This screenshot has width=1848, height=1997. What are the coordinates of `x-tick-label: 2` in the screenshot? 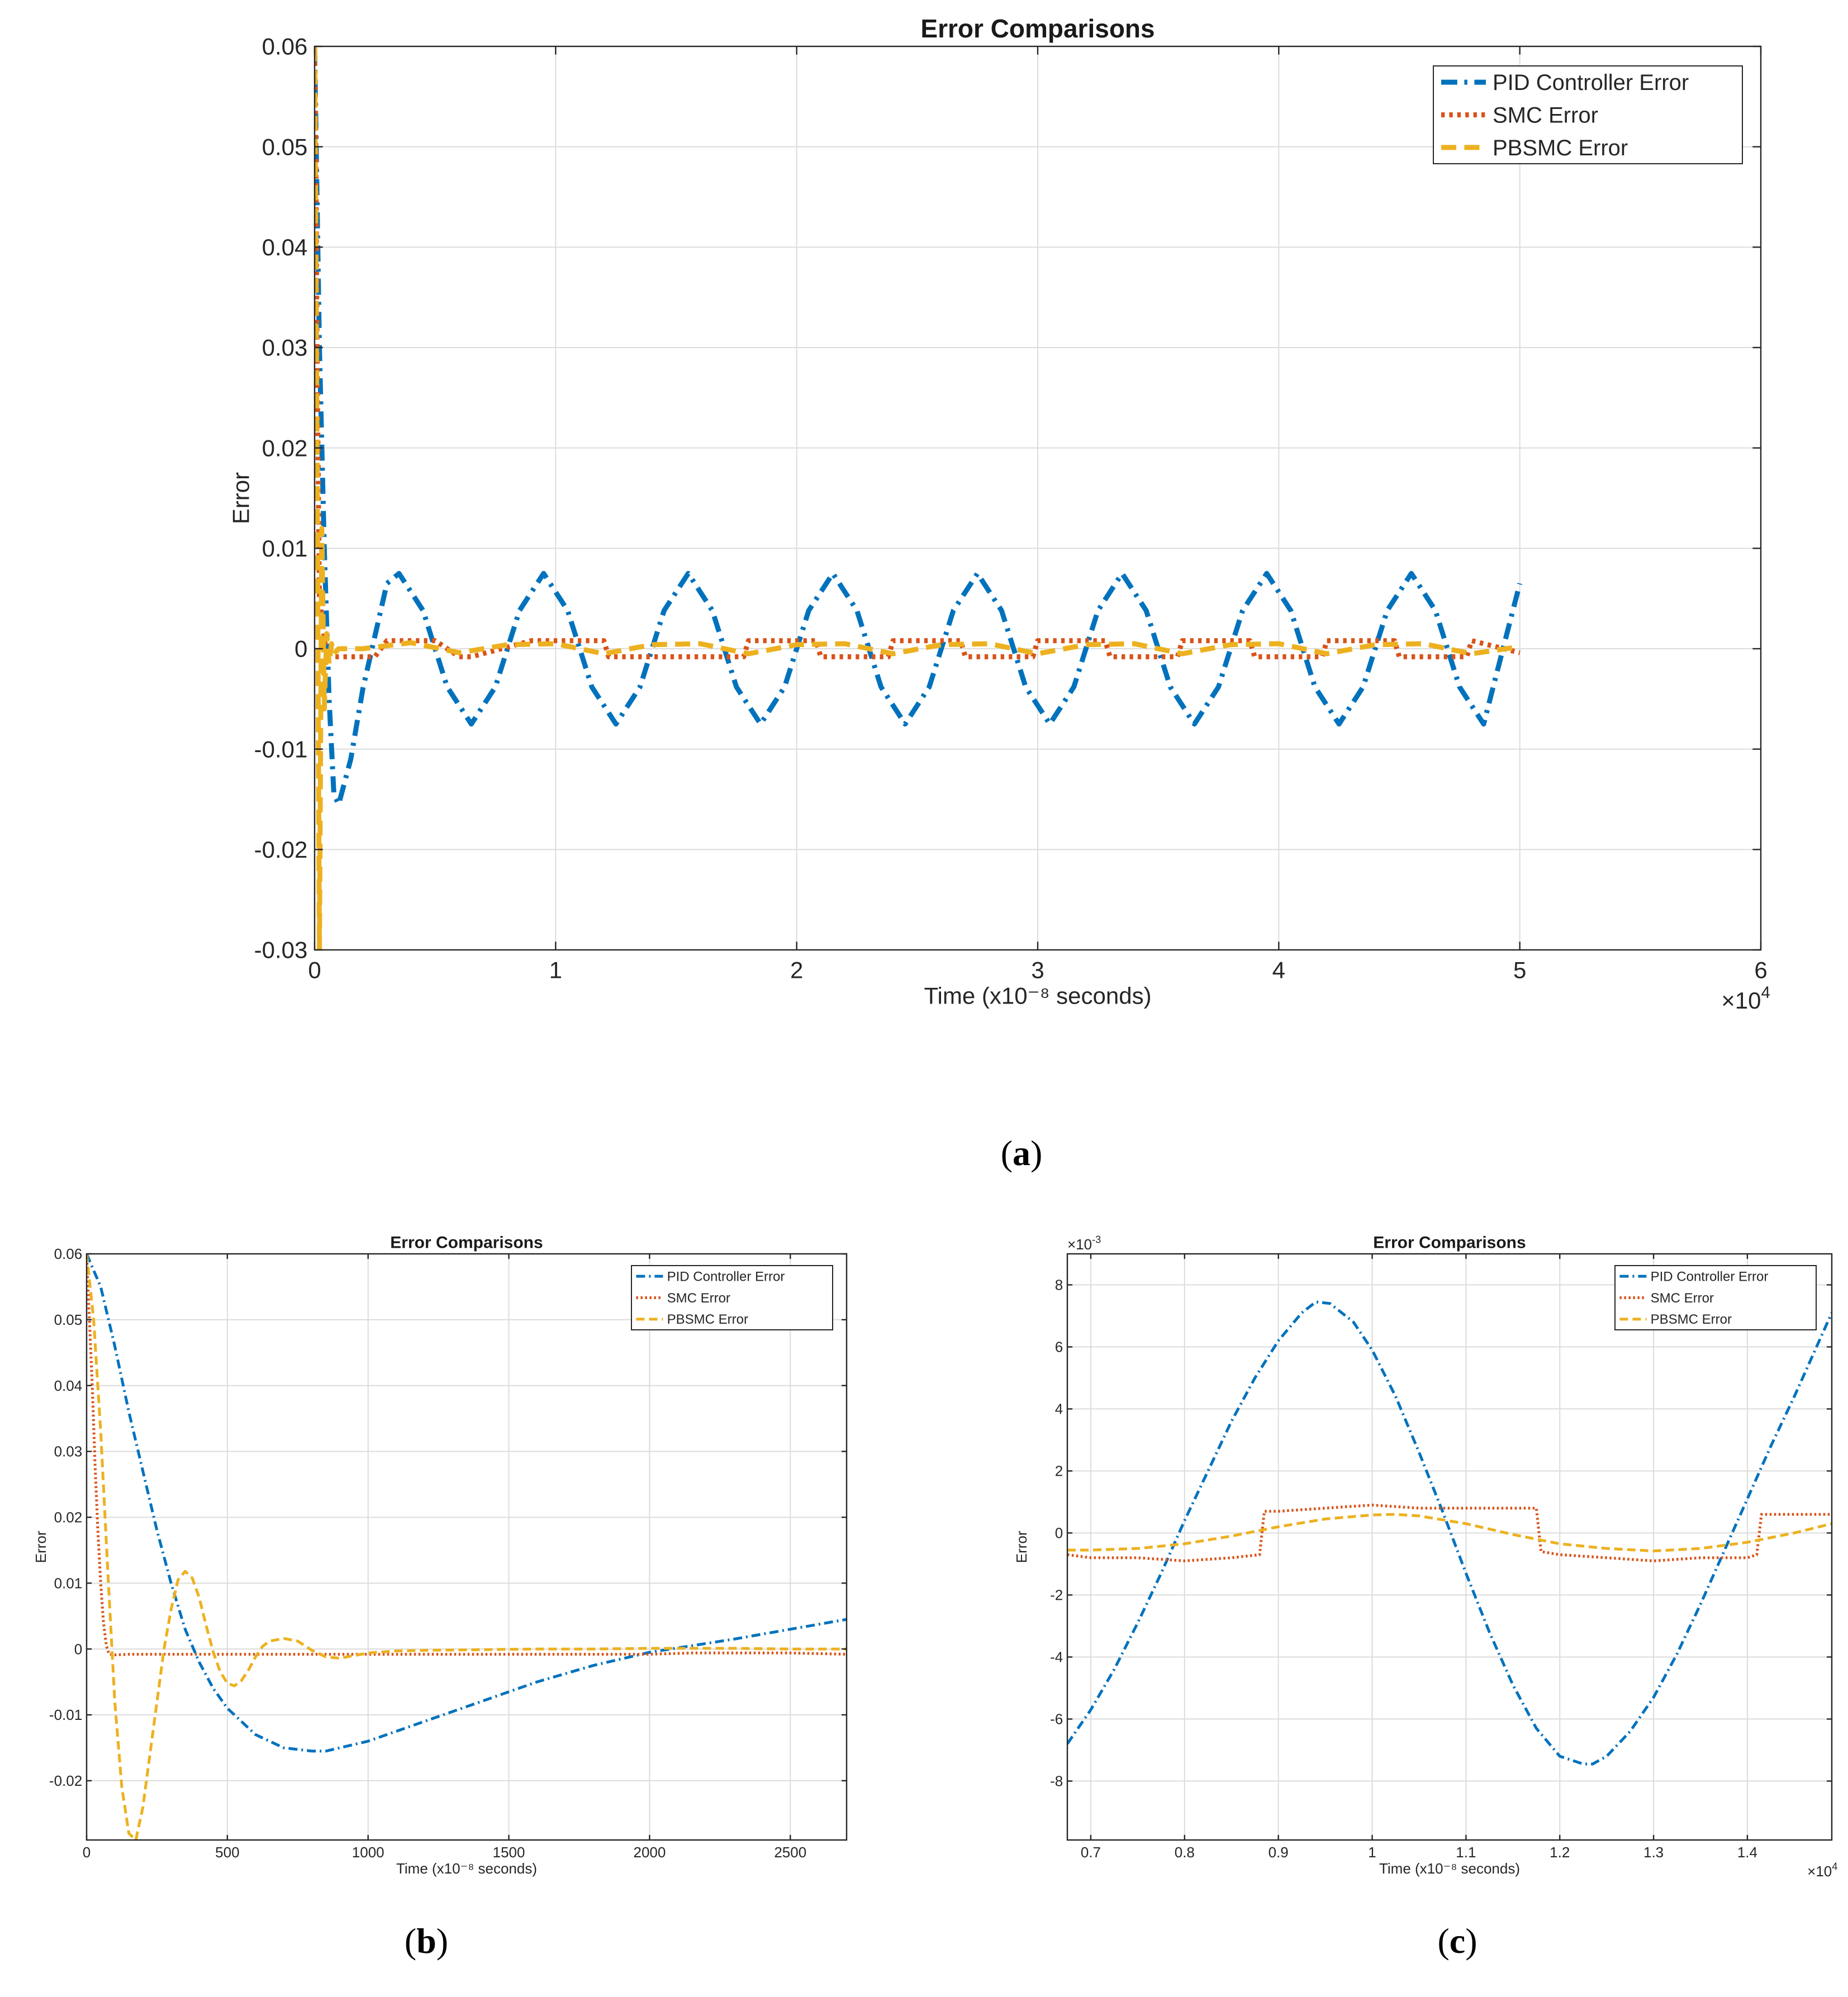 It's located at (796, 970).